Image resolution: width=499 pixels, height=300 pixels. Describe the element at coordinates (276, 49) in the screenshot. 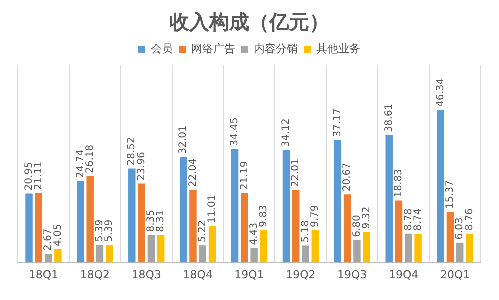

I see `legend-label: 内容分销` at that location.